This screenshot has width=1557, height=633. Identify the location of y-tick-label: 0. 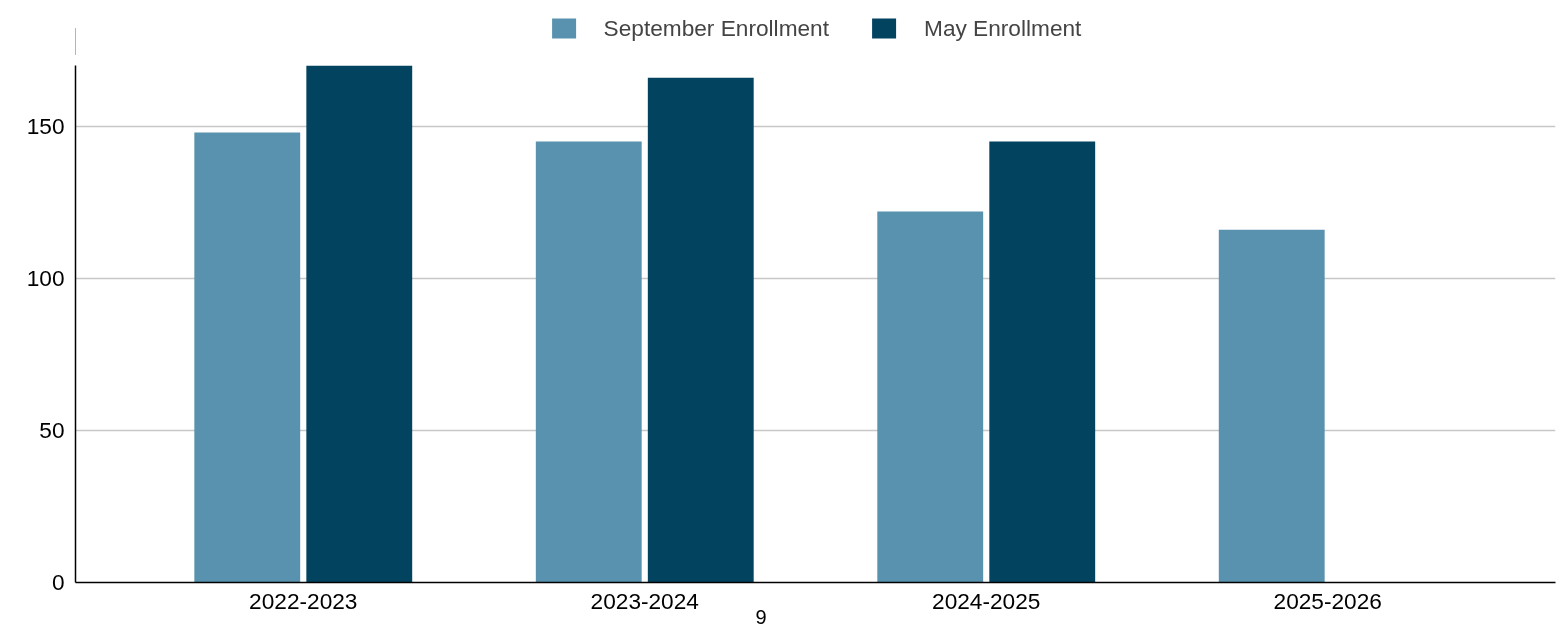
(58, 582).